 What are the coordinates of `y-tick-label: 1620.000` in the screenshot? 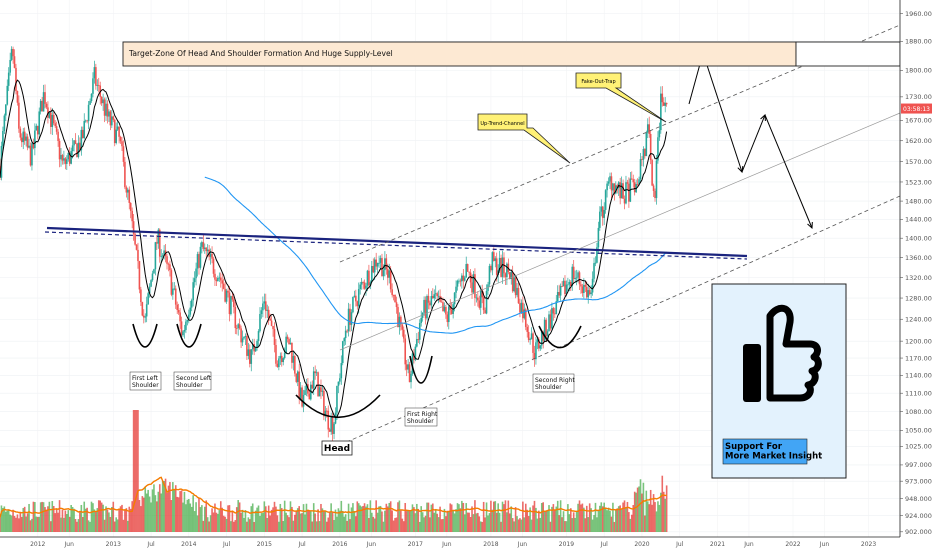 It's located at (918, 141).